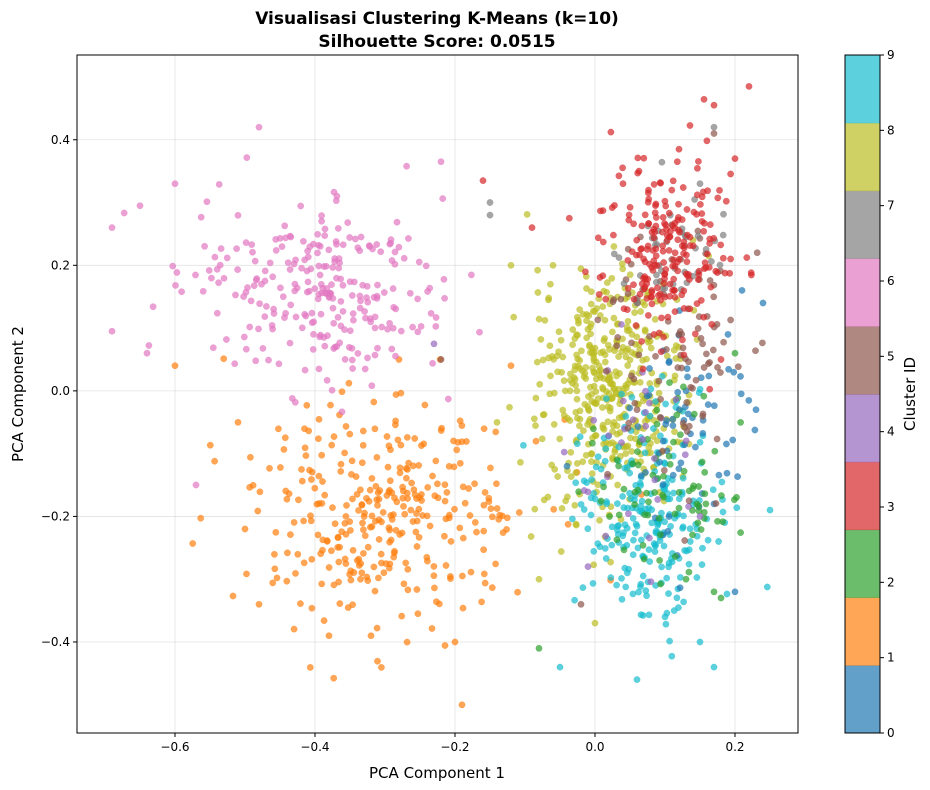 This screenshot has height=790, width=930. Describe the element at coordinates (314, 747) in the screenshot. I see `x-tick-label: −0.4` at that location.